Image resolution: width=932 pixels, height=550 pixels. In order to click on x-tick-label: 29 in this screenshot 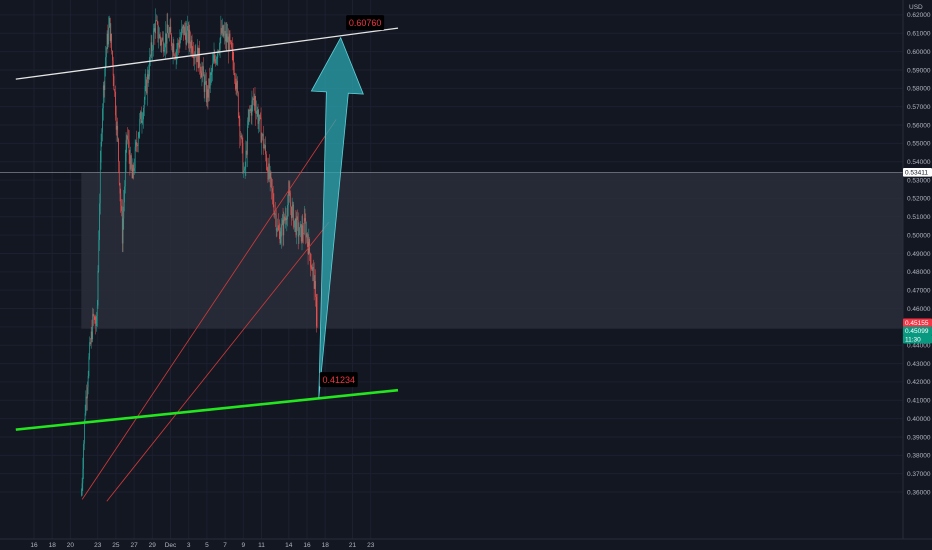, I will do `click(153, 545)`.